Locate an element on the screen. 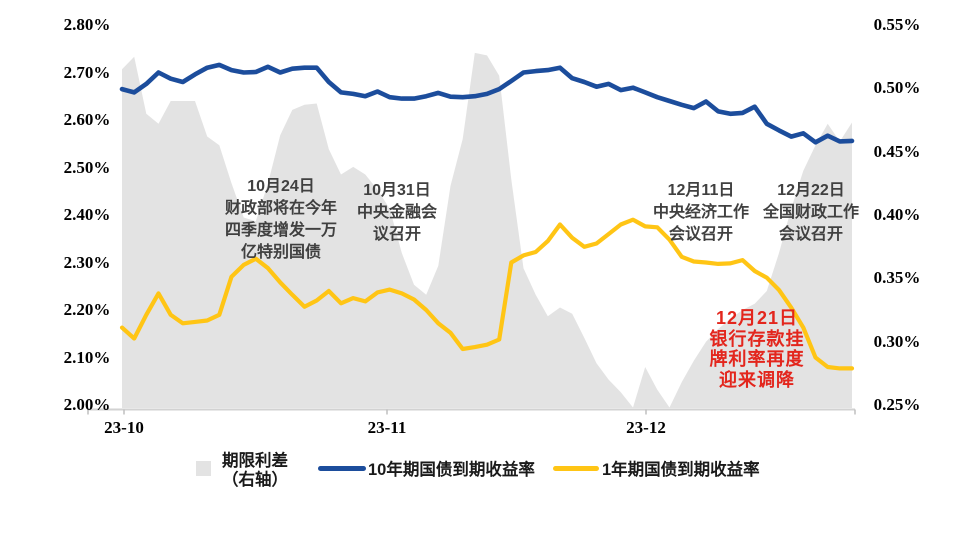 This screenshot has width=973, height=551. legend-swatch-10y-yield is located at coordinates (342, 468).